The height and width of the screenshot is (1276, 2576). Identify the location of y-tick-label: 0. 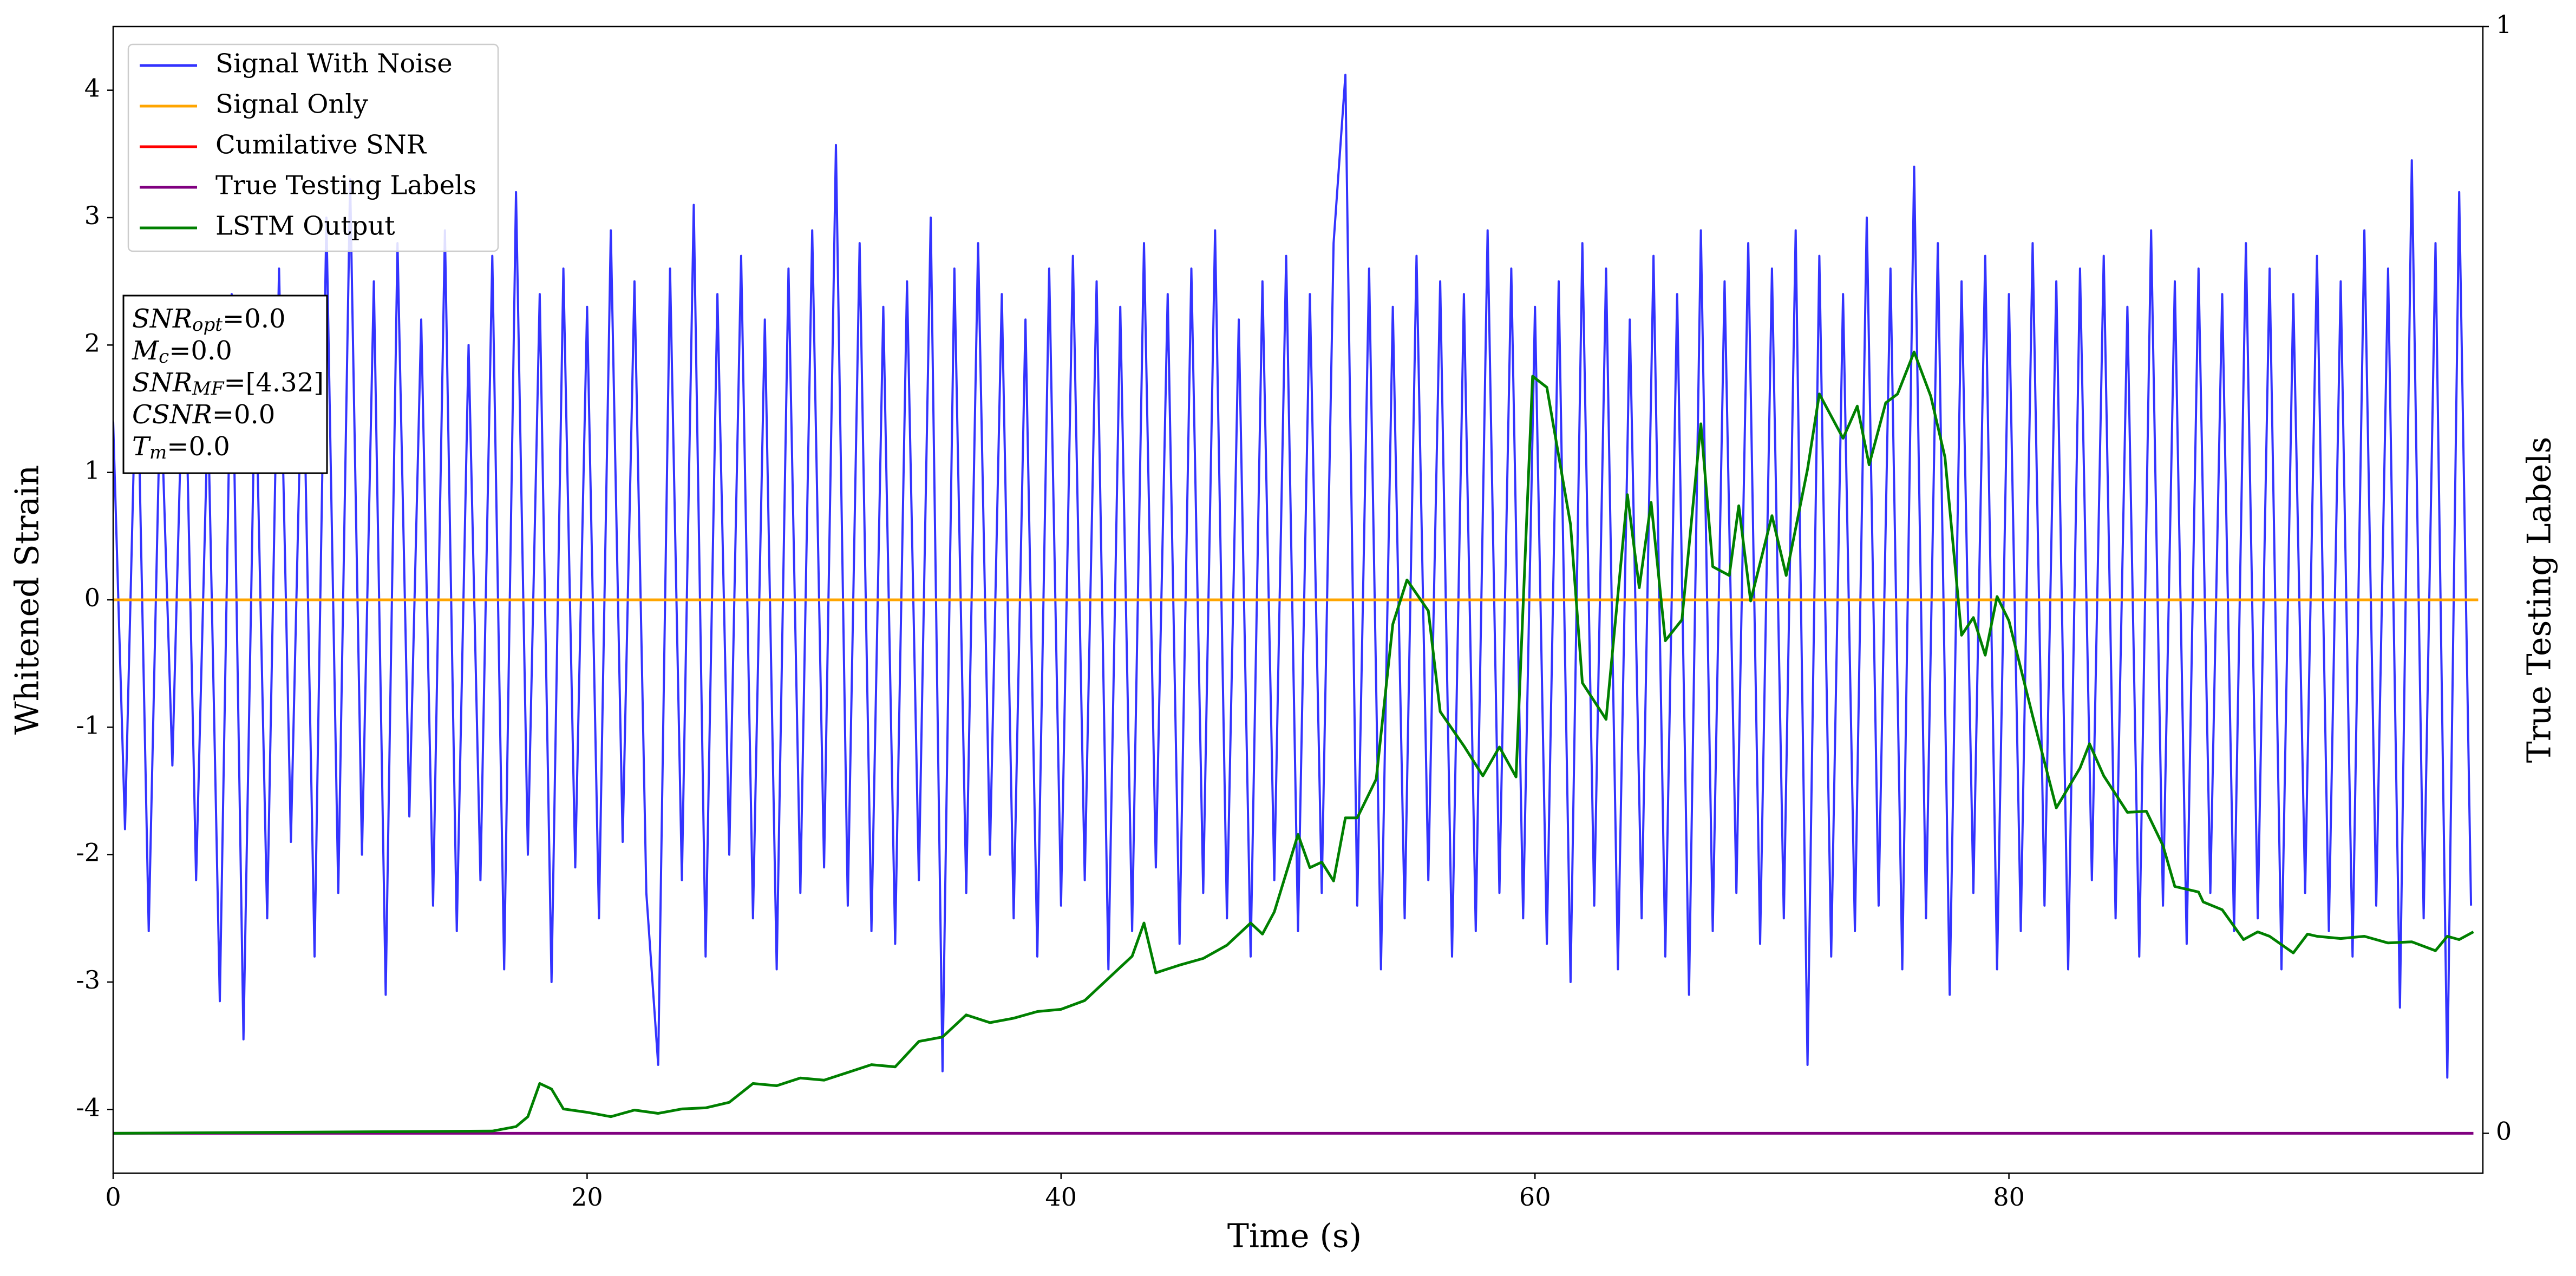
(92, 597).